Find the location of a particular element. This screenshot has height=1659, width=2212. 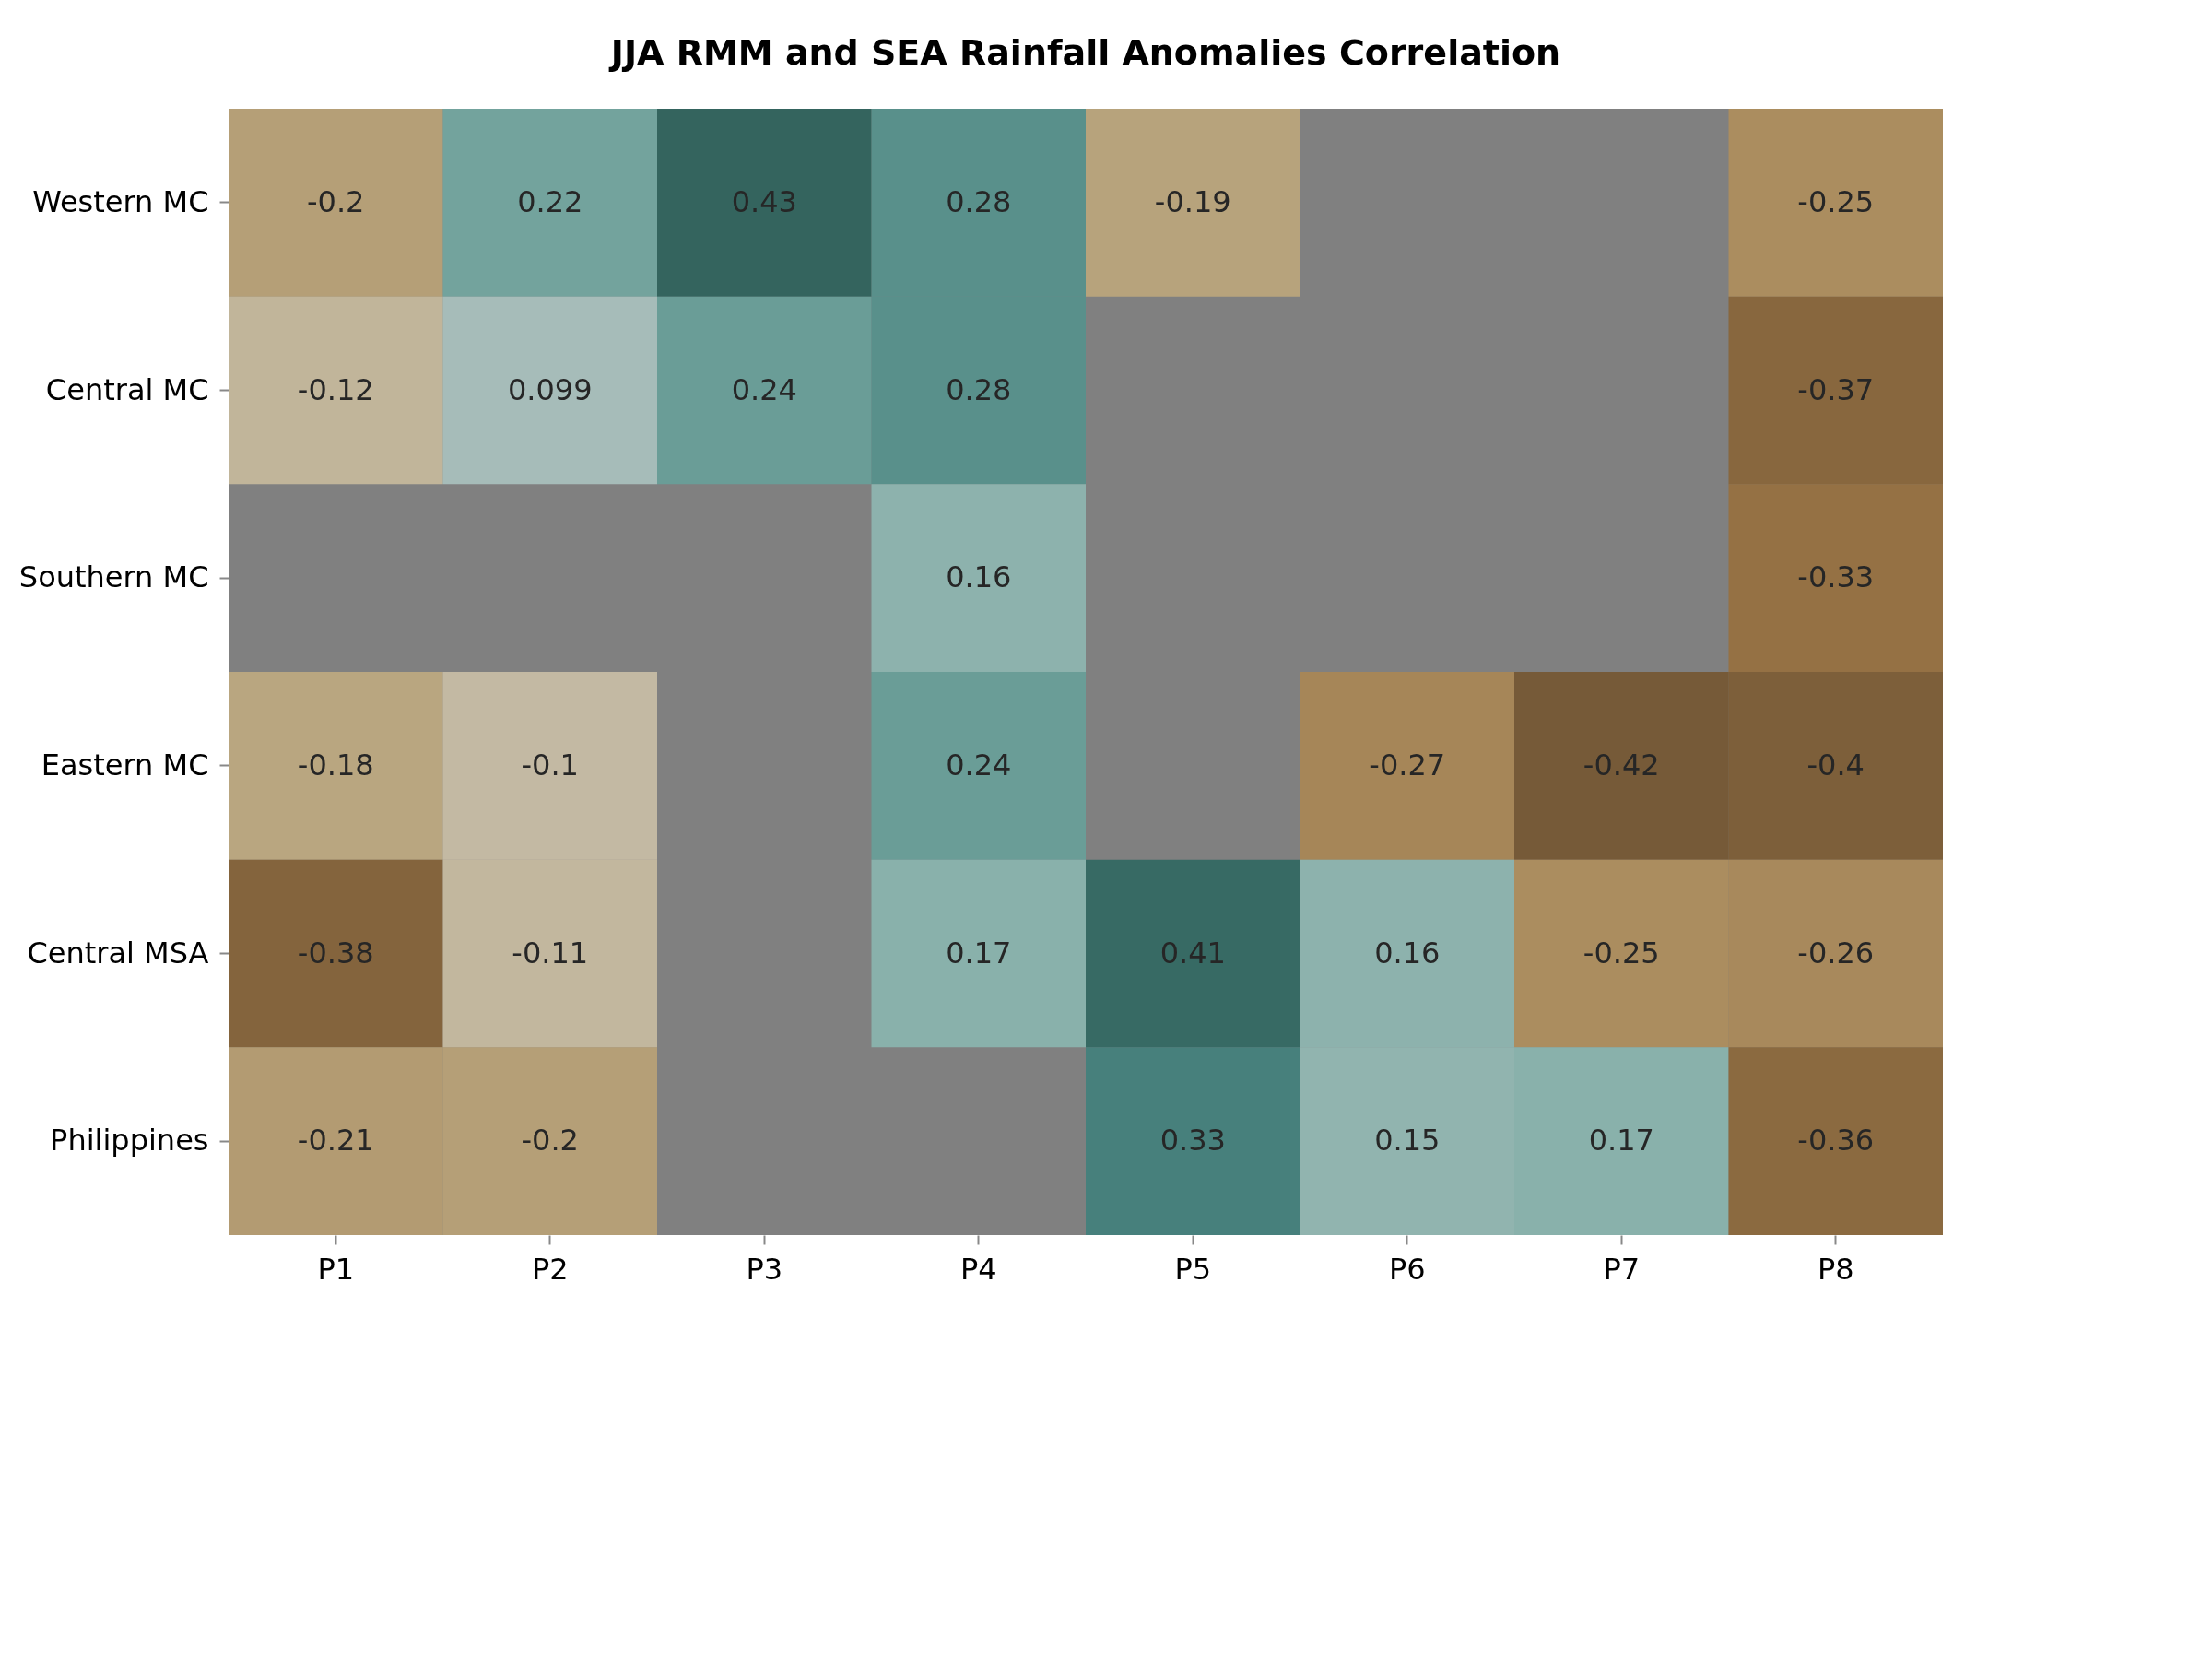

data-label: -0.19 is located at coordinates (1192, 201).